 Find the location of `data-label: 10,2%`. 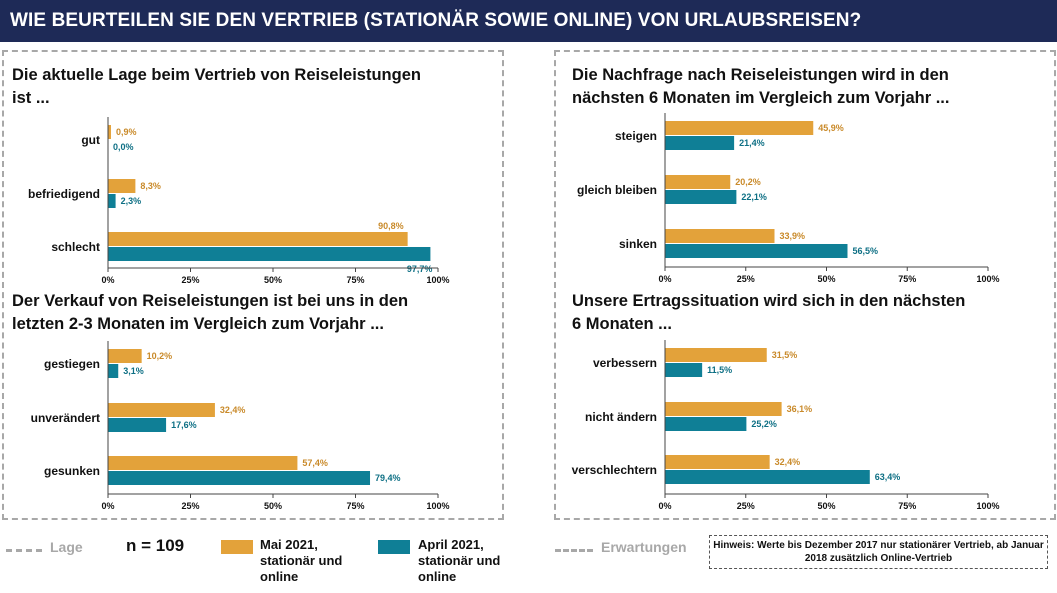

data-label: 10,2% is located at coordinates (160, 356).